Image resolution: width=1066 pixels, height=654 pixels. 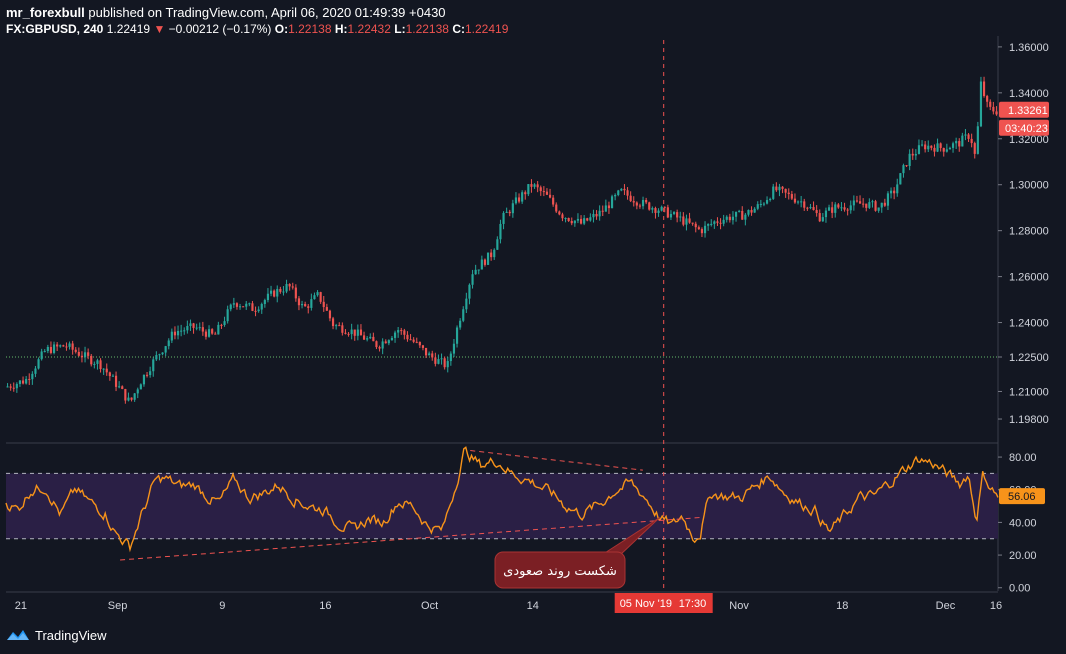 What do you see at coordinates (1029, 140) in the screenshot?
I see `price-tick-label: 1.32000` at bounding box center [1029, 140].